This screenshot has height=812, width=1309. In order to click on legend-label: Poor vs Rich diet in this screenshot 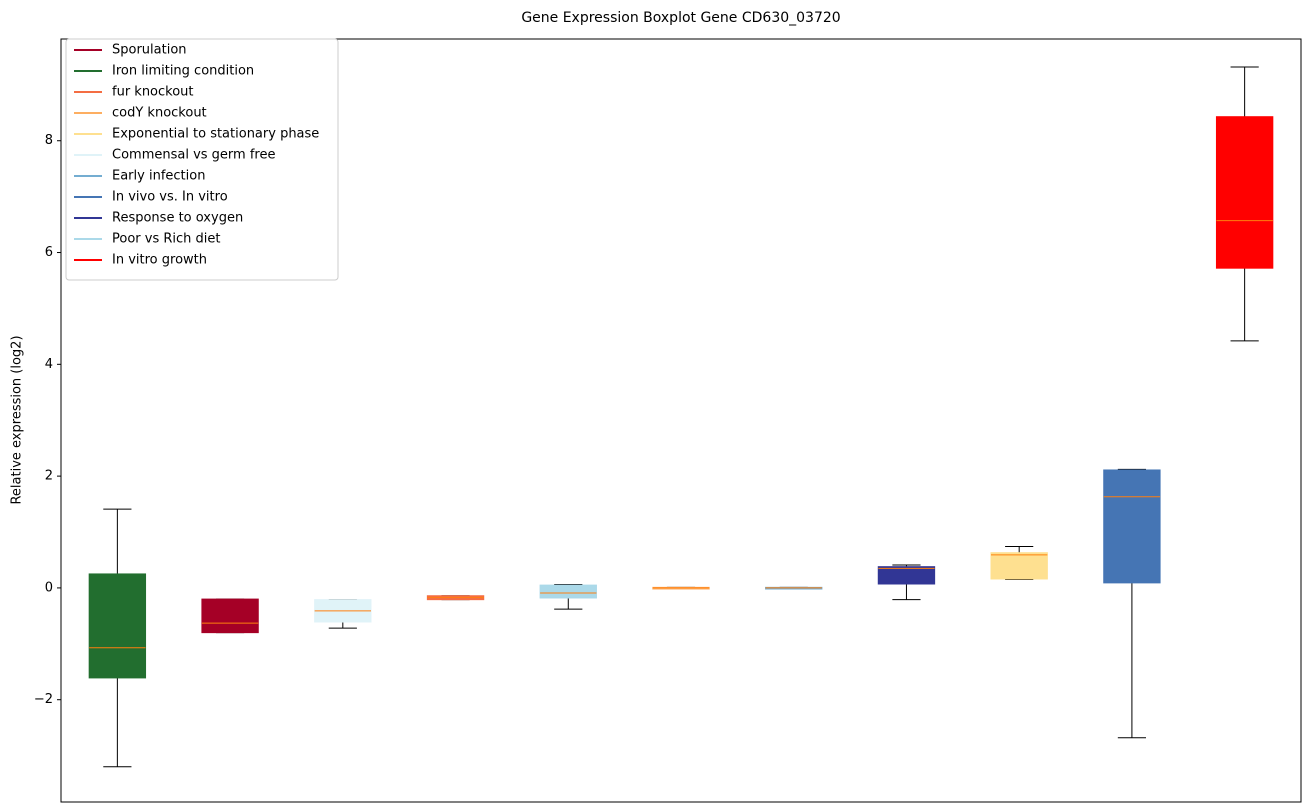, I will do `click(166, 239)`.